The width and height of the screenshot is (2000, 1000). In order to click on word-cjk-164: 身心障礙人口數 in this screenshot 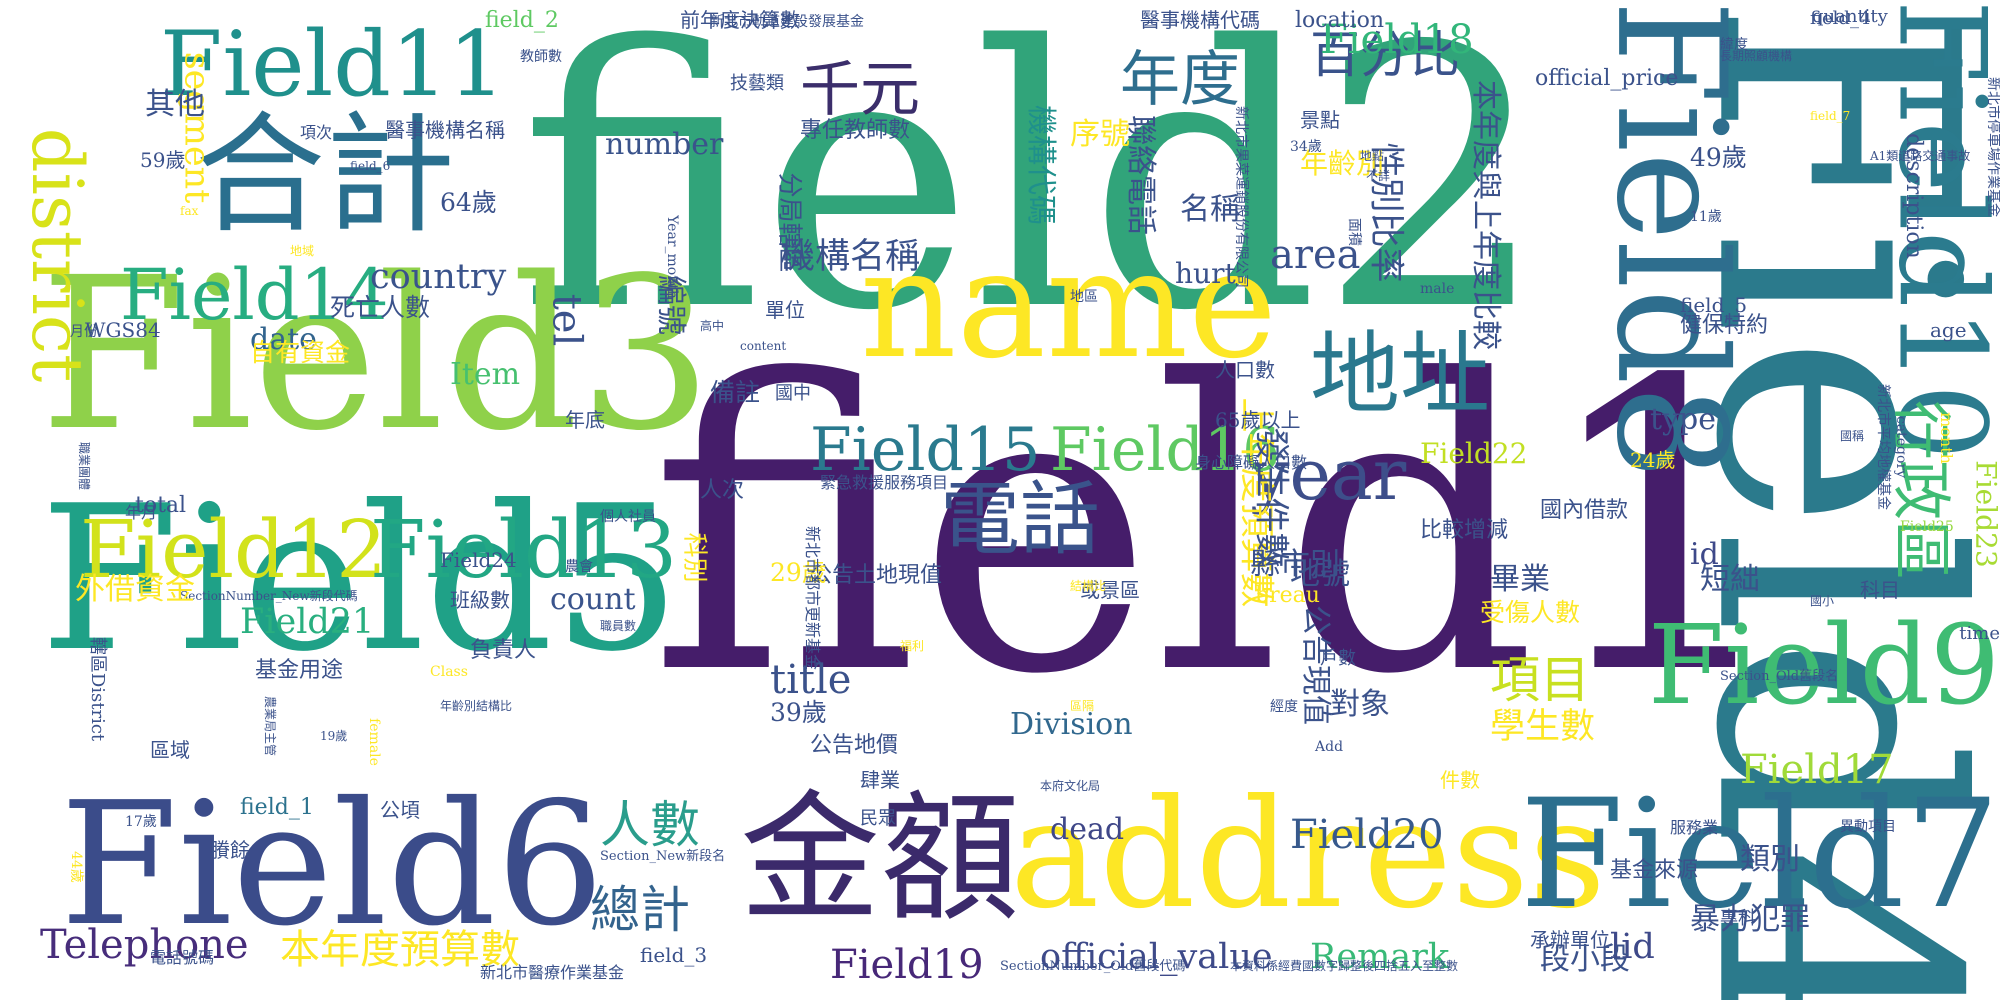, I will do `click(1251, 462)`.